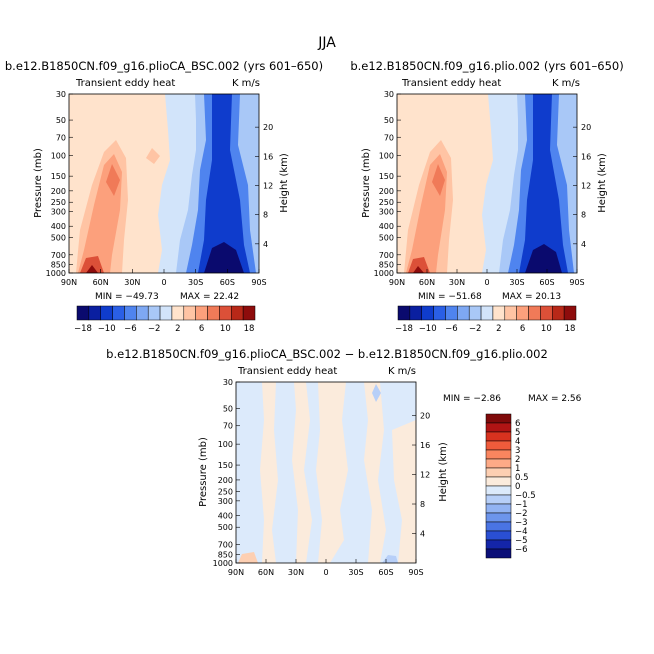 This screenshot has height=654, width=654. What do you see at coordinates (451, 83) in the screenshot?
I see `panel-b-left-string: Transient eddy heat` at bounding box center [451, 83].